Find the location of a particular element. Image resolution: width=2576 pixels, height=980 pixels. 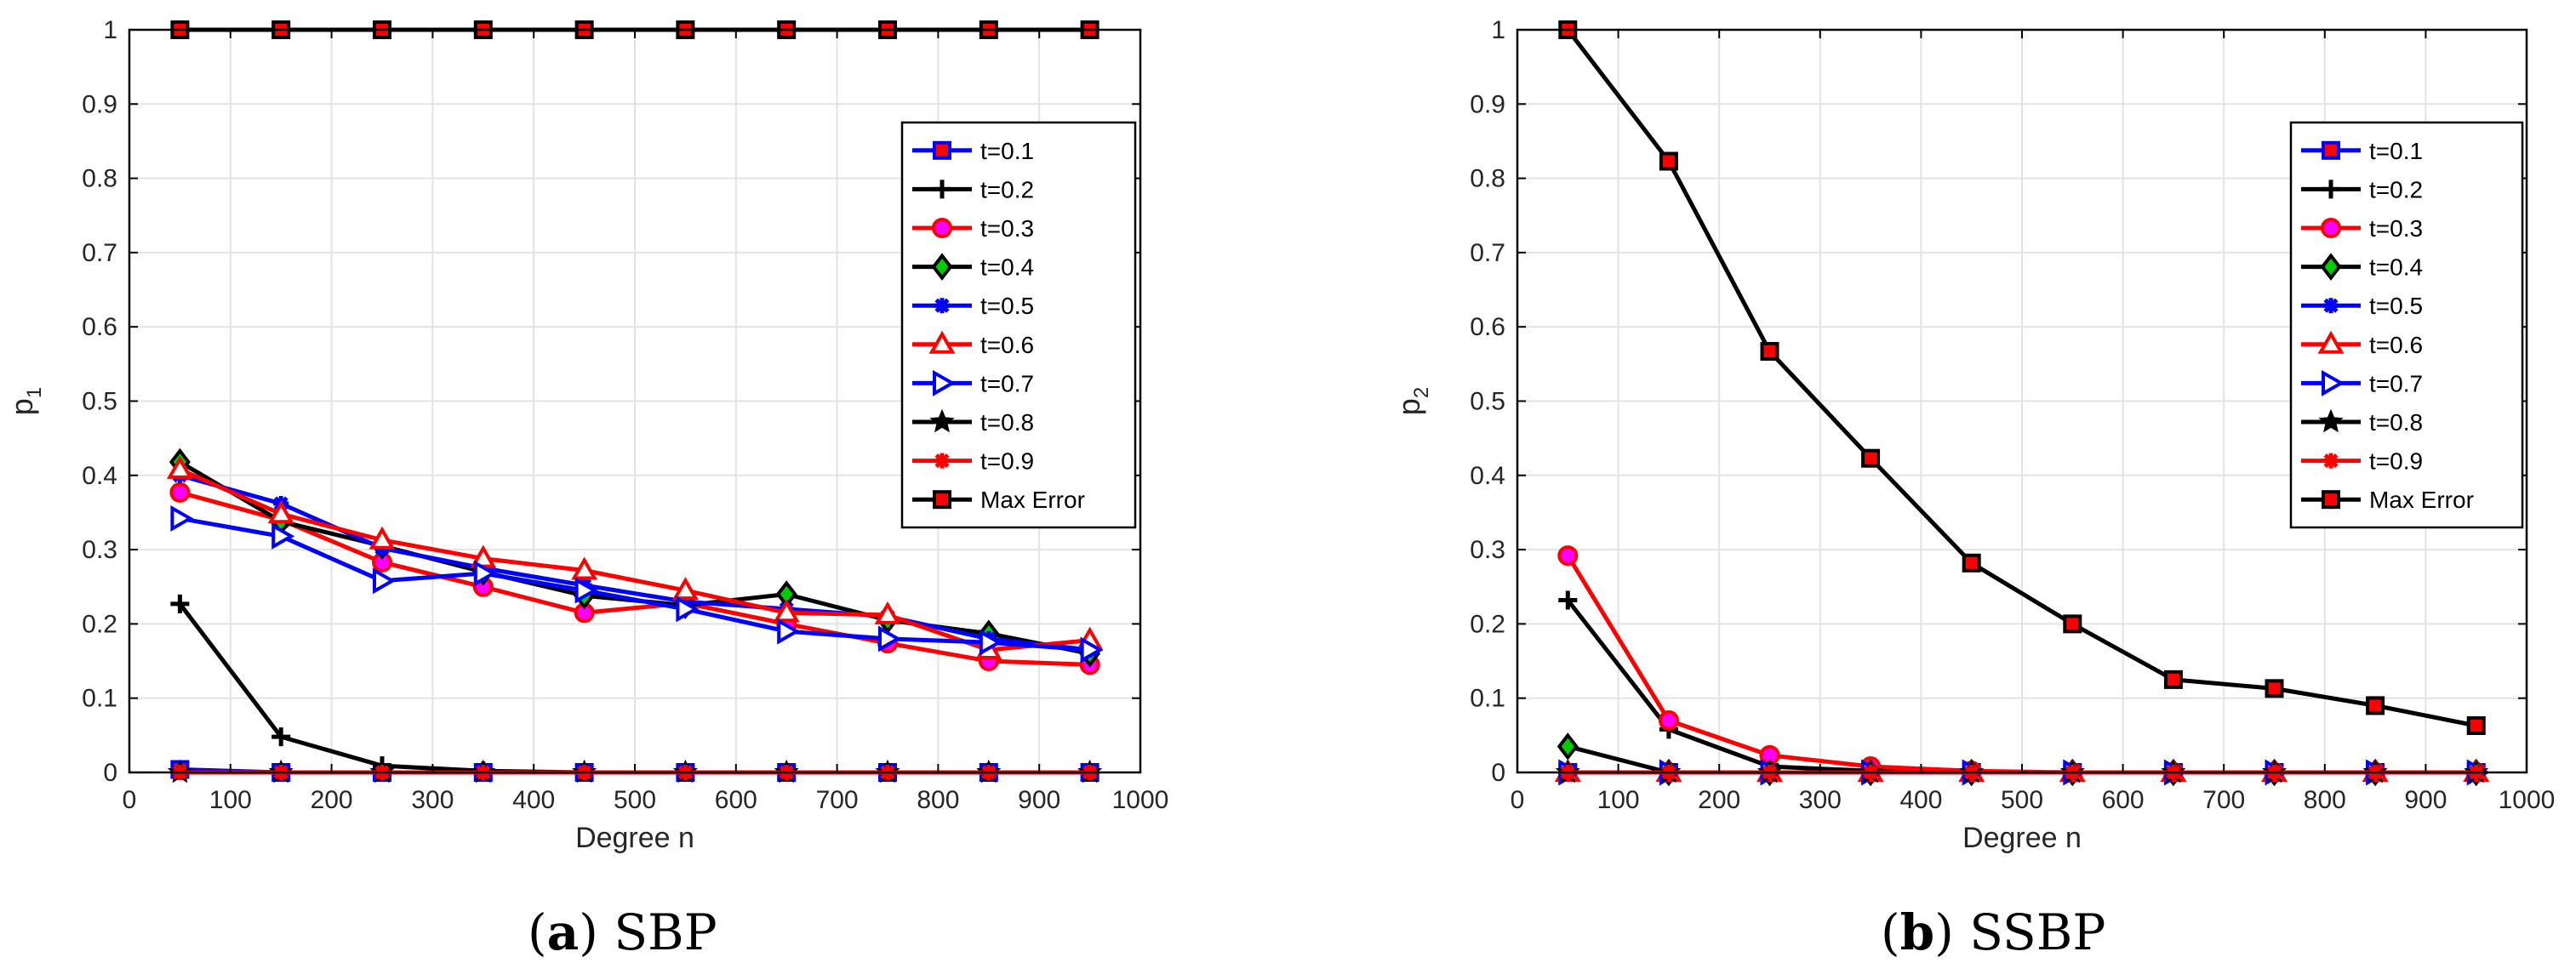

y-tick-label: 0.1 is located at coordinates (99, 699).